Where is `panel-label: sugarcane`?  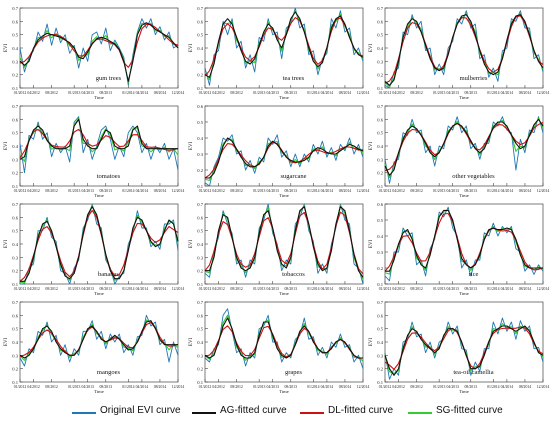
panel-label: sugarcane is located at coordinates (293, 176).